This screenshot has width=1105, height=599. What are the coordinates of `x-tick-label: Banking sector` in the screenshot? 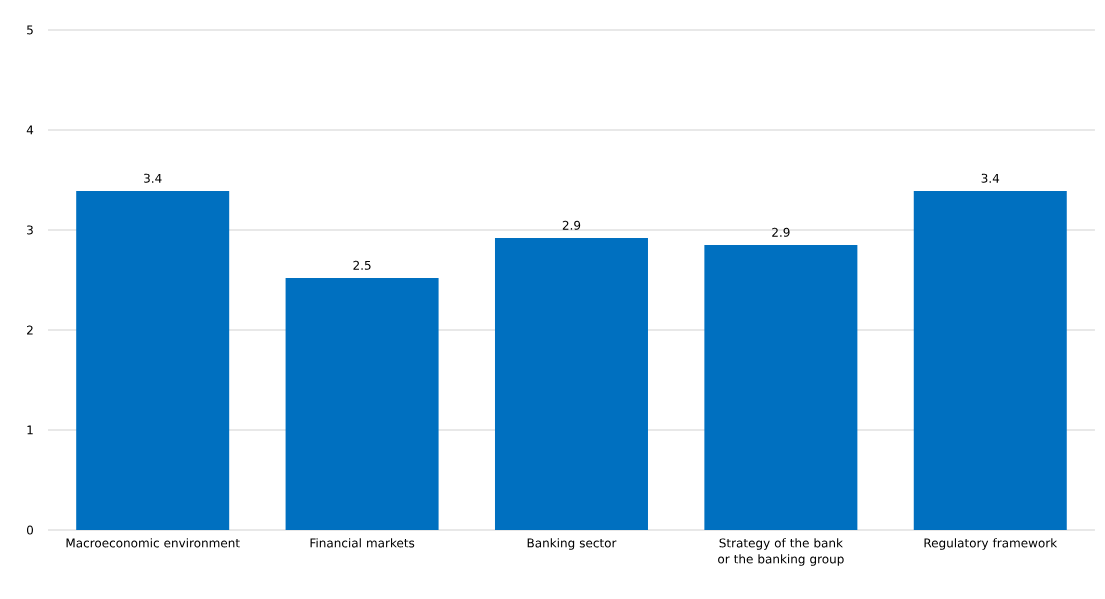 It's located at (572, 544).